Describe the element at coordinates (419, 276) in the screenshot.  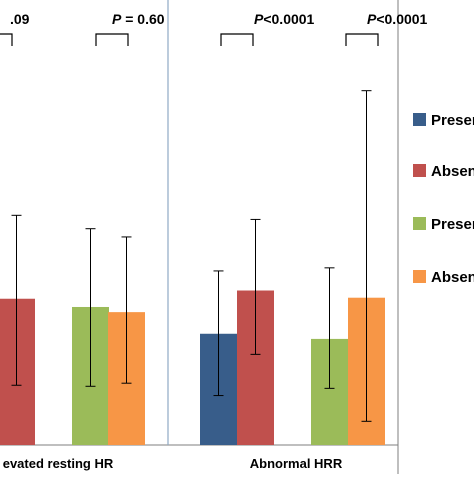
I see `legend-swatch-absent-orange` at that location.